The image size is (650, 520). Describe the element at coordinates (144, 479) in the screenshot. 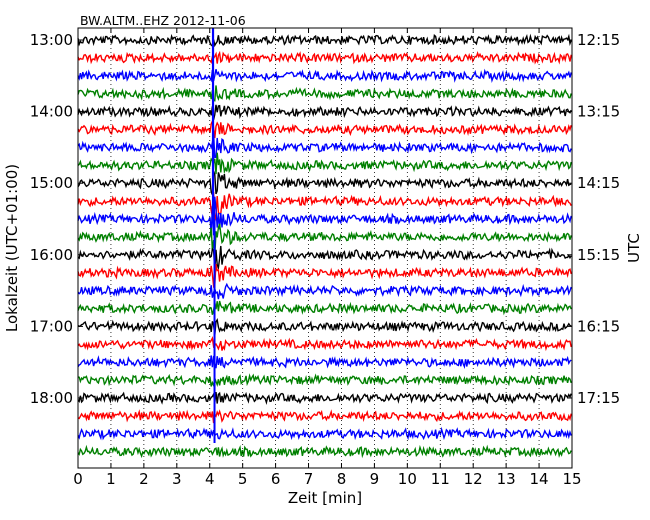

I see `x-tick-label: 2` at that location.